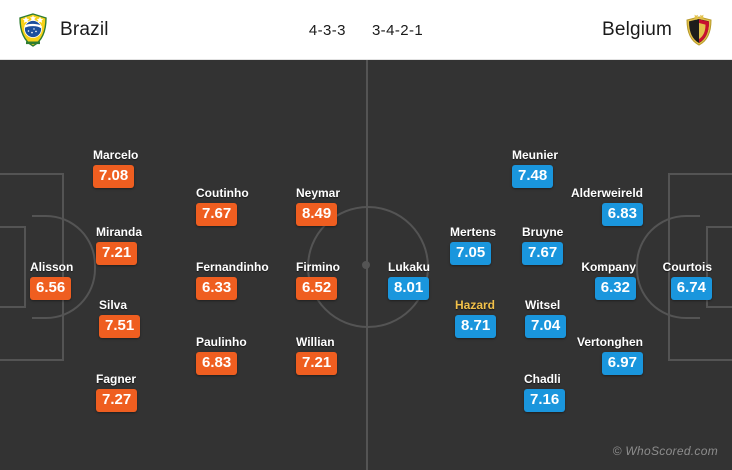  I want to click on match-header: Brazil 4-3-3 3-4-2-1 Belgium, so click(366, 30).